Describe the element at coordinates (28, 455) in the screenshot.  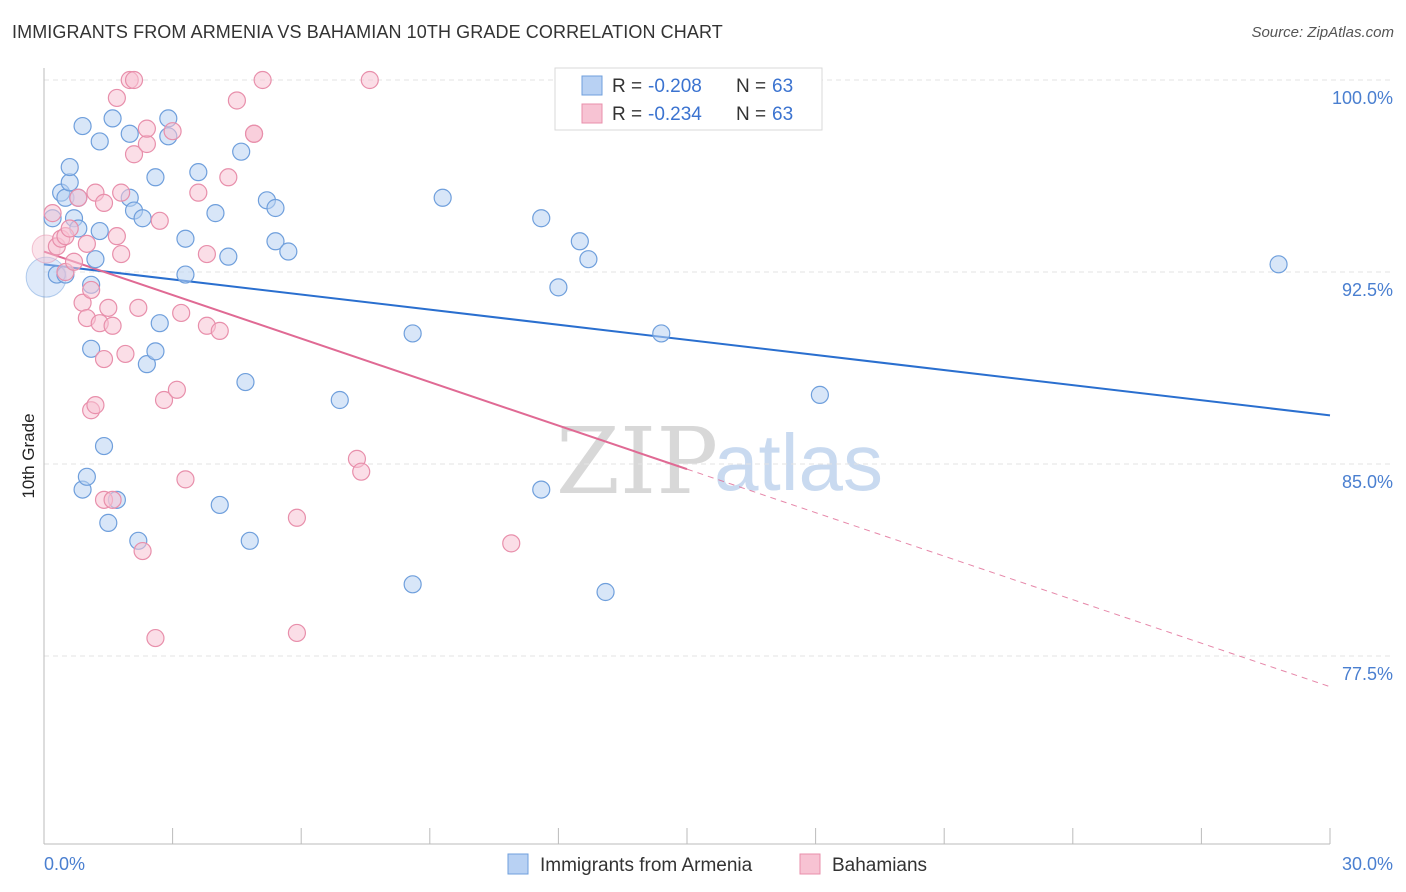
I see `y-axis-label: 10th Grade` at that location.